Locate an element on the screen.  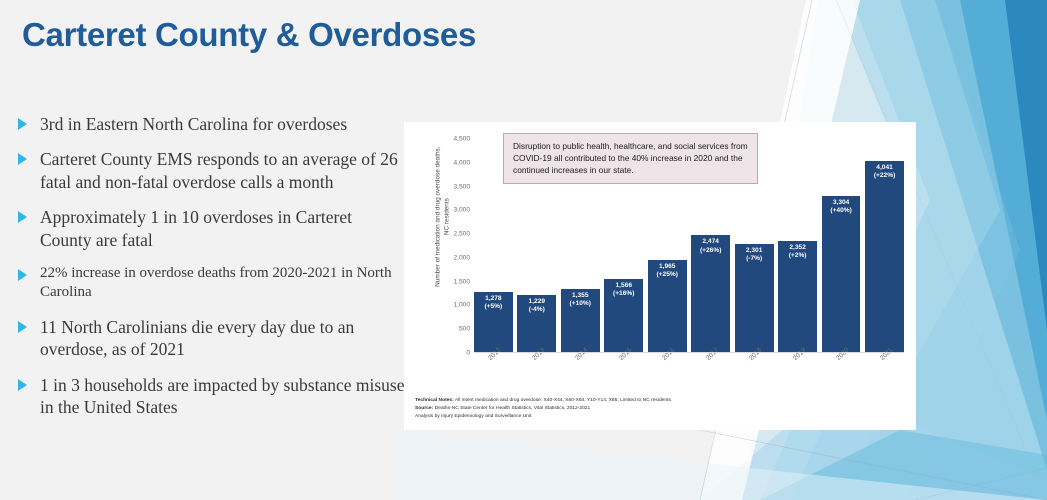
chart-bar: 4,041 (+22%) is located at coordinates (884, 256).